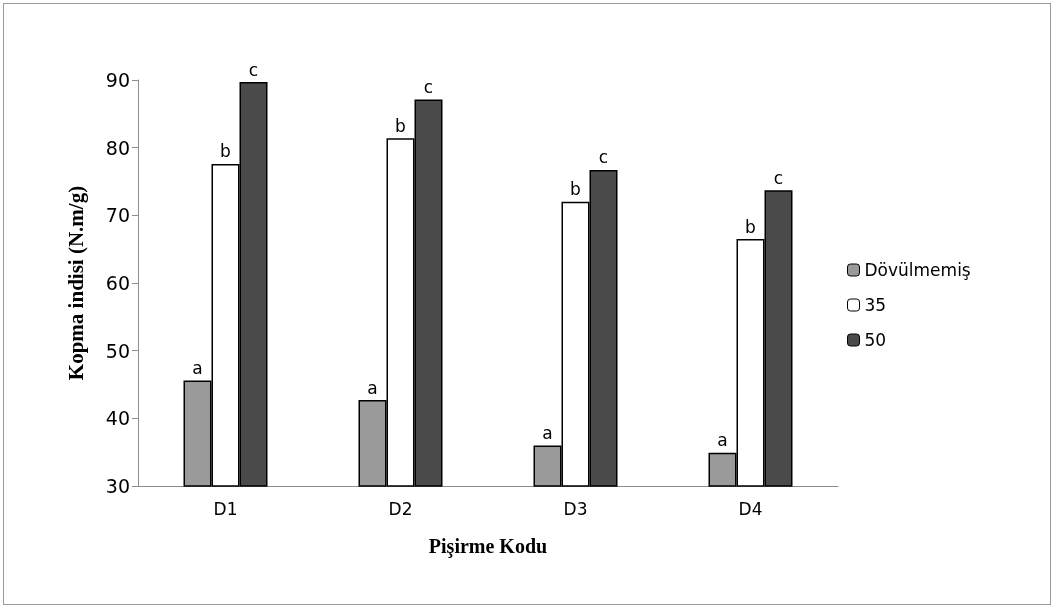  I want to click on legend-label: 50, so click(875, 340).